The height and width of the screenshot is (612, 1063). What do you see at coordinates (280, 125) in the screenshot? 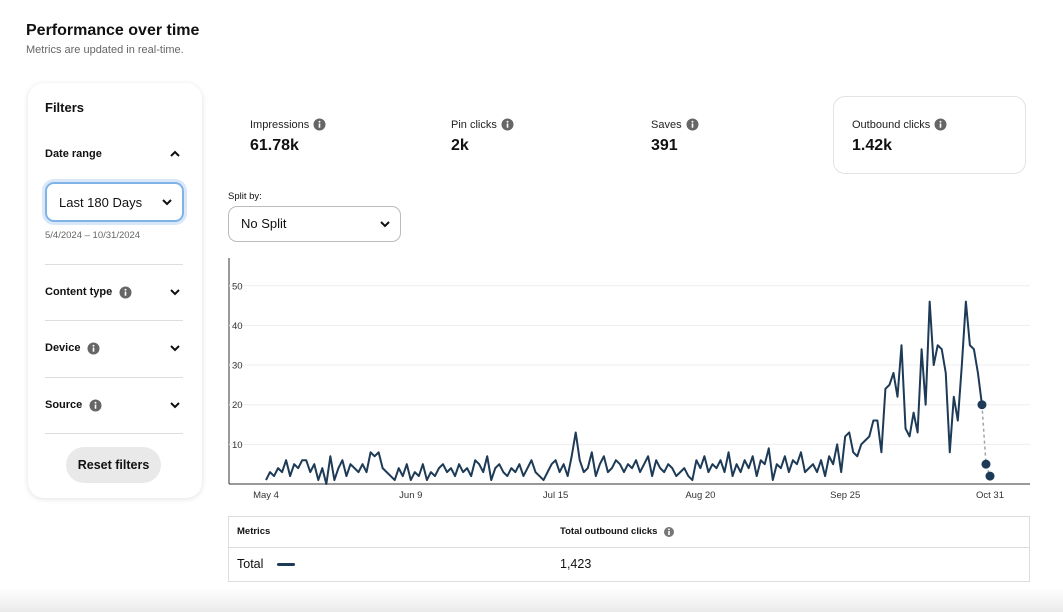
I see `metric-label: Impressions` at bounding box center [280, 125].